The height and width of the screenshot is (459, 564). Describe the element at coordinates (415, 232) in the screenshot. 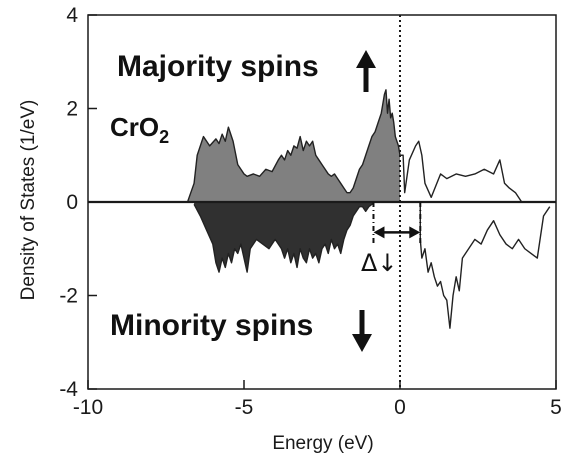

I see `gap-arrow-head-right` at that location.